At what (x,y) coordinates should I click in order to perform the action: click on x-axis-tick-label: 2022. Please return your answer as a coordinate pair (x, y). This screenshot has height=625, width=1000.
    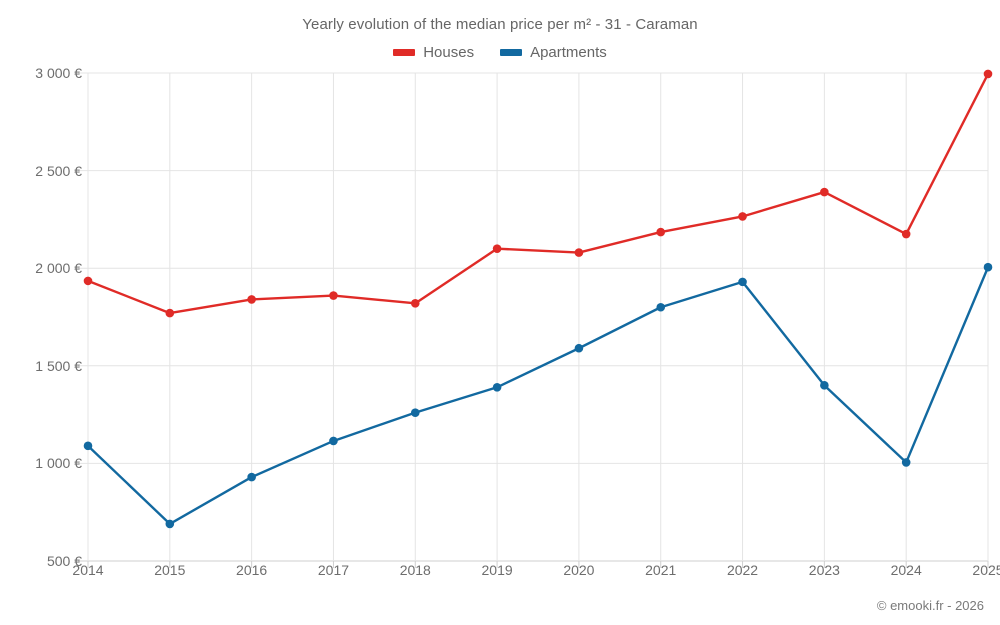
    Looking at the image, I should click on (742, 570).